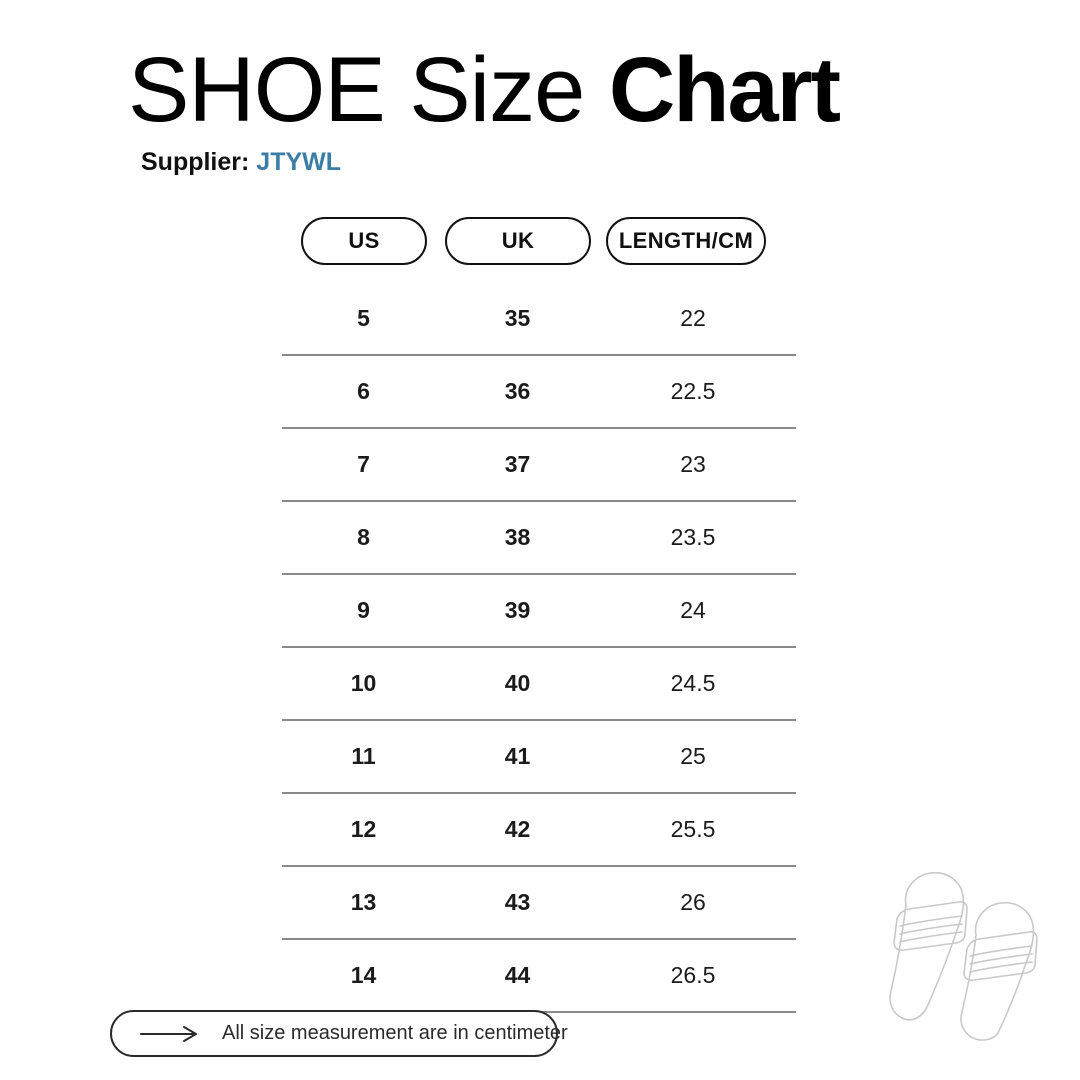 The height and width of the screenshot is (1080, 1080). Describe the element at coordinates (539, 319) in the screenshot. I see `table-row: 5 35 22` at that location.